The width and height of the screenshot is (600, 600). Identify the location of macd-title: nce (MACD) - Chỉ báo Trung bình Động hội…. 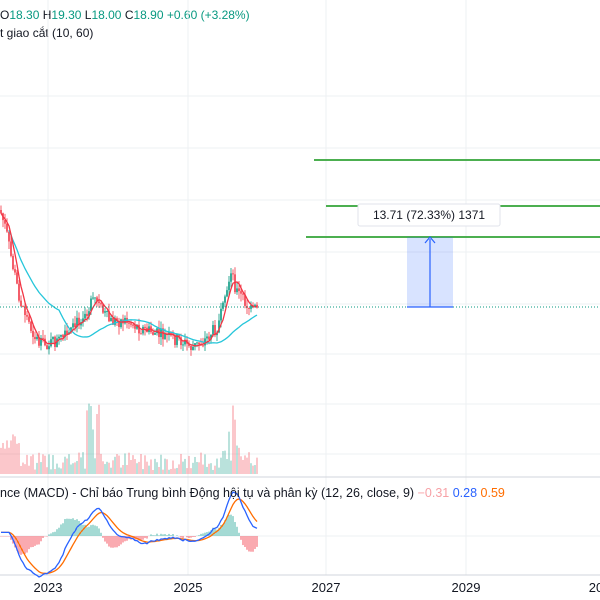
(207, 493).